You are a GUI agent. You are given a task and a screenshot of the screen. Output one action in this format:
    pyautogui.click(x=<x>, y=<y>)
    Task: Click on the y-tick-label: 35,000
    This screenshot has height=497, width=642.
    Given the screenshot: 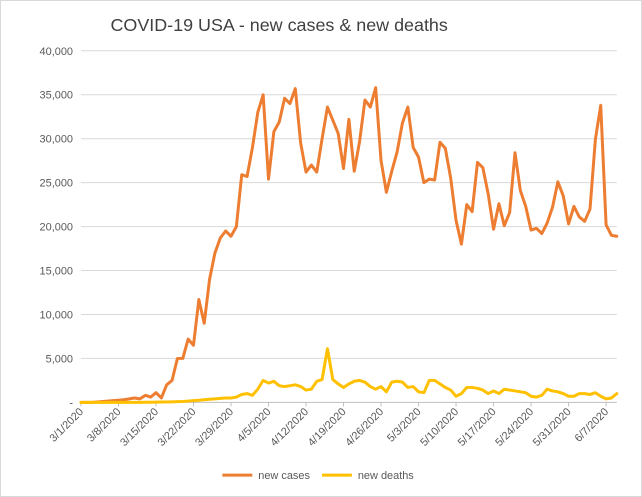 What is the action you would take?
    pyautogui.click(x=56, y=96)
    